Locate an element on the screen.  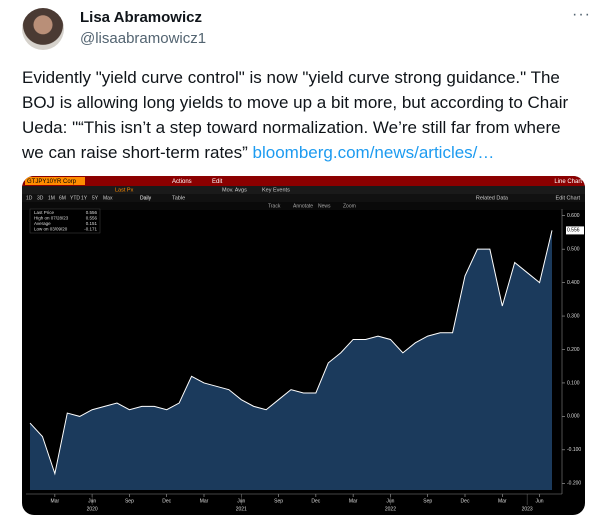
author-name: Lisa Abramowicz is located at coordinates (141, 17).